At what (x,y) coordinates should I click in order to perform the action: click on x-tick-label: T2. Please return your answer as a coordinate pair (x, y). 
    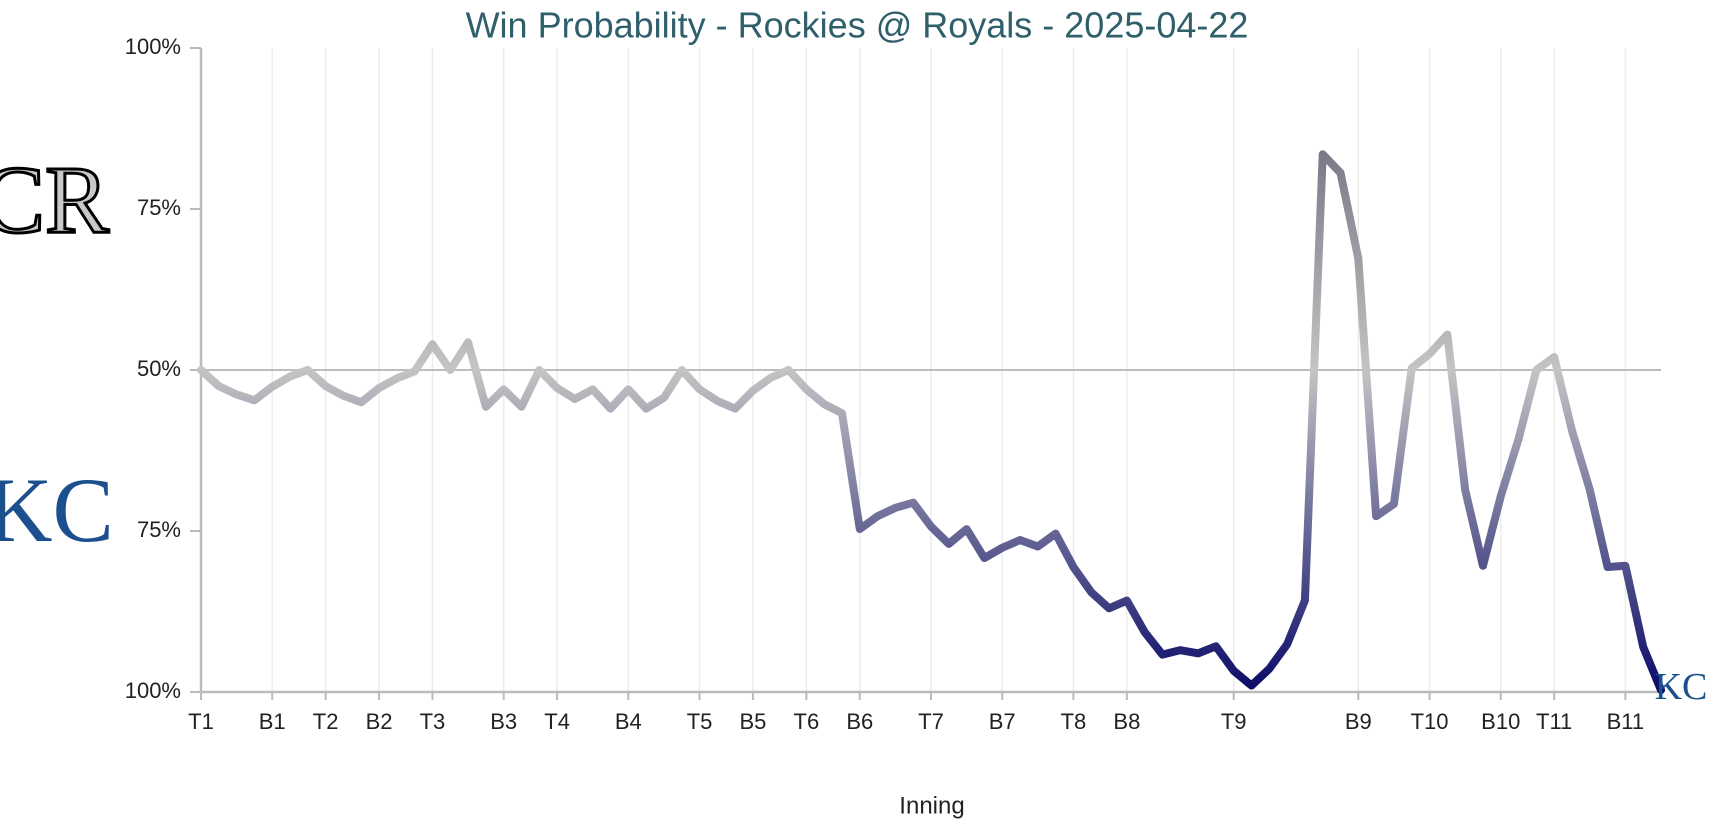
    Looking at the image, I should click on (326, 721).